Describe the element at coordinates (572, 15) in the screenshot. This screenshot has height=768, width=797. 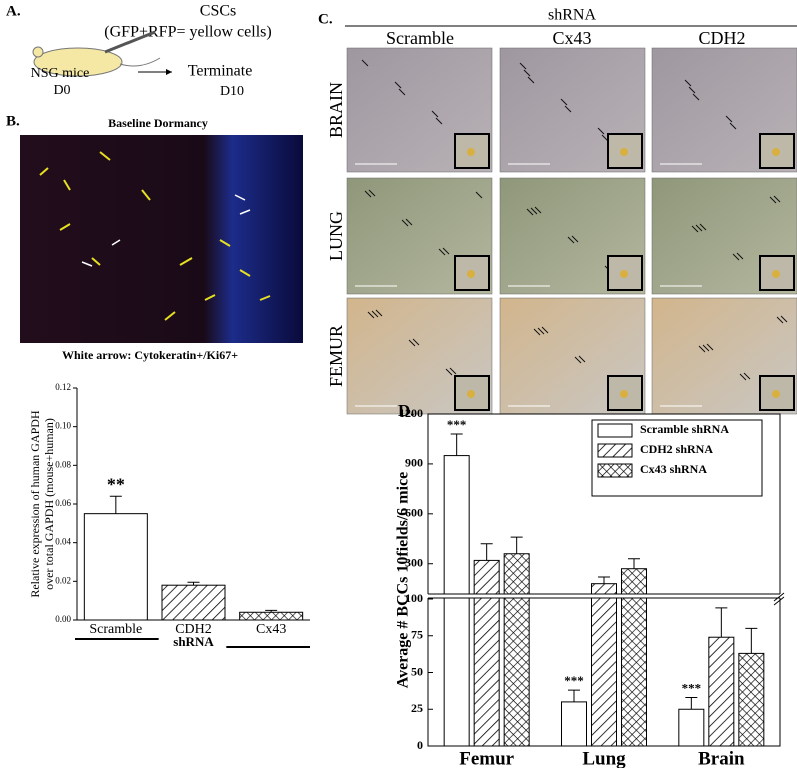
I see `panel-c-header: shRNA` at that location.